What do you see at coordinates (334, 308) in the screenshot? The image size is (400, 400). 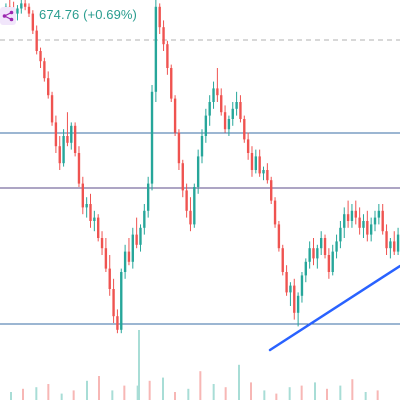 I see `trend-line` at bounding box center [334, 308].